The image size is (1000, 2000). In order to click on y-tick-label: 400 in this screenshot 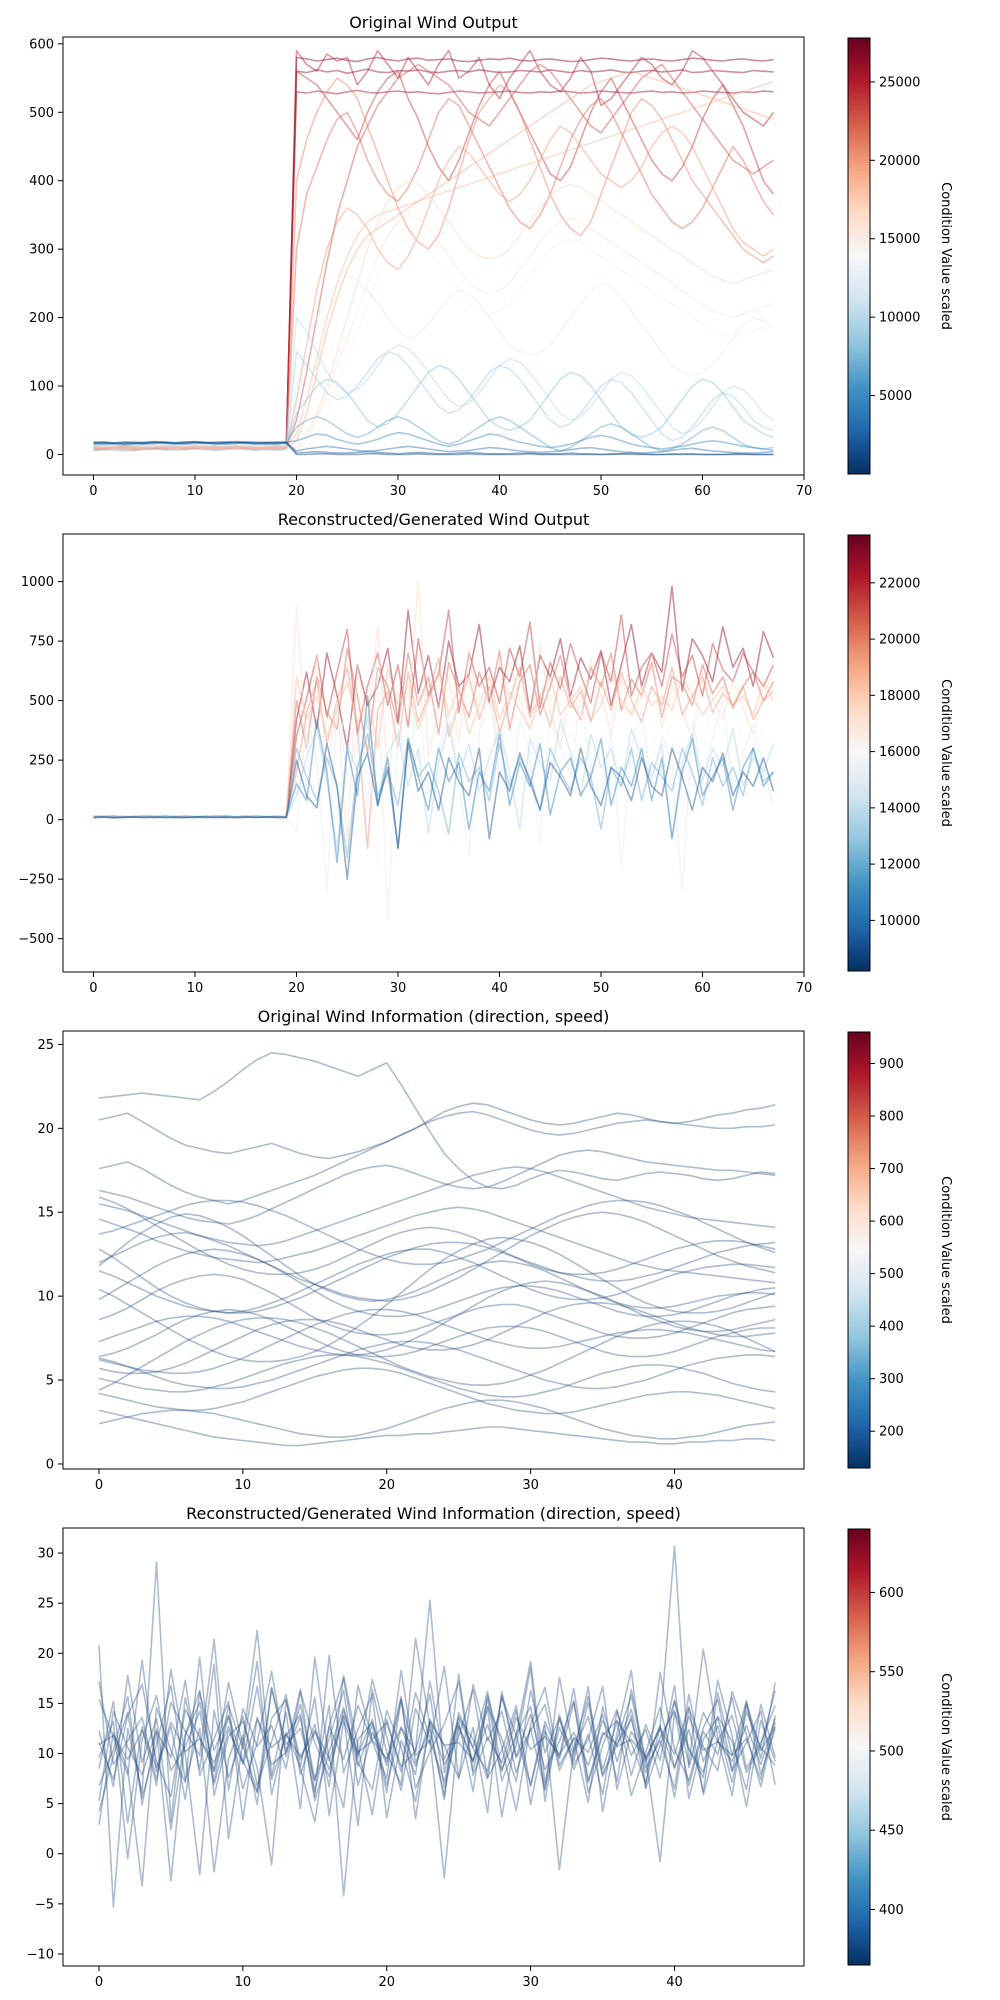, I will do `click(41, 181)`.